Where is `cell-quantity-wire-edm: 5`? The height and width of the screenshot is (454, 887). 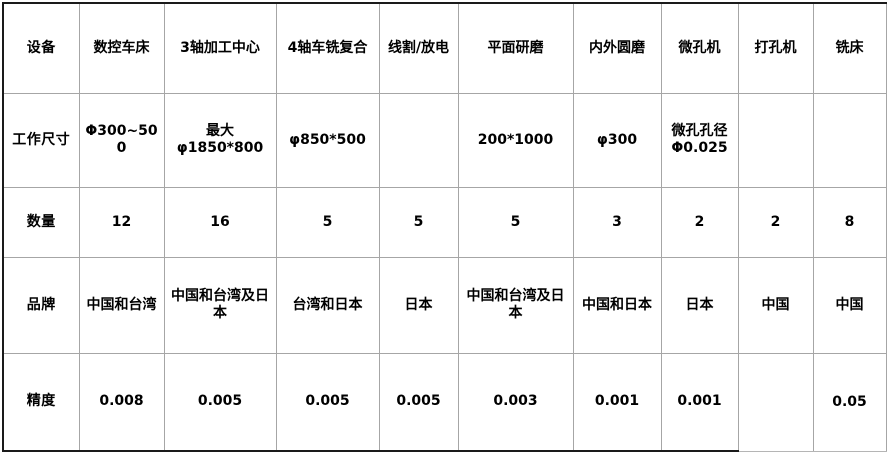 cell-quantity-wire-edm: 5 is located at coordinates (418, 222).